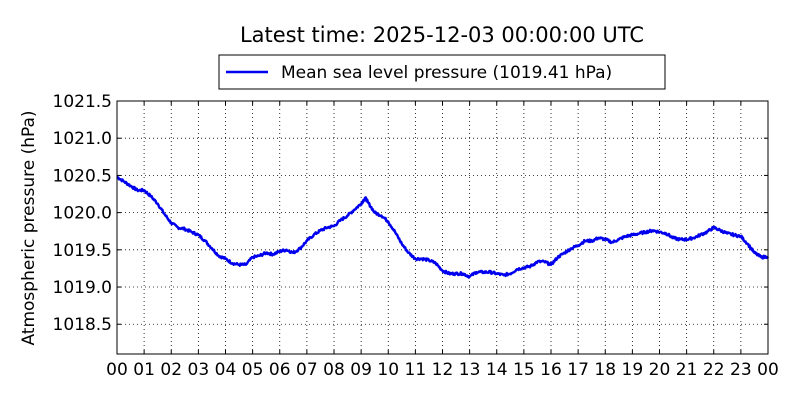  What do you see at coordinates (741, 370) in the screenshot?
I see `x-tick-label: 23` at bounding box center [741, 370].